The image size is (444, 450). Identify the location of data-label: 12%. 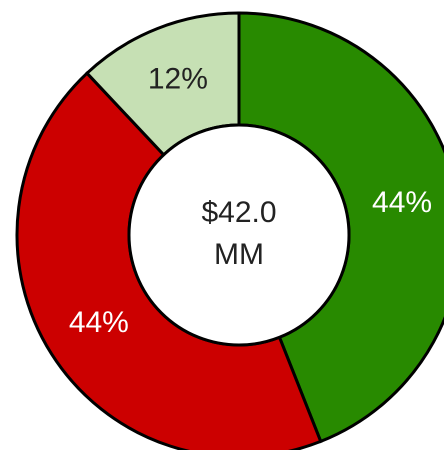
(178, 79).